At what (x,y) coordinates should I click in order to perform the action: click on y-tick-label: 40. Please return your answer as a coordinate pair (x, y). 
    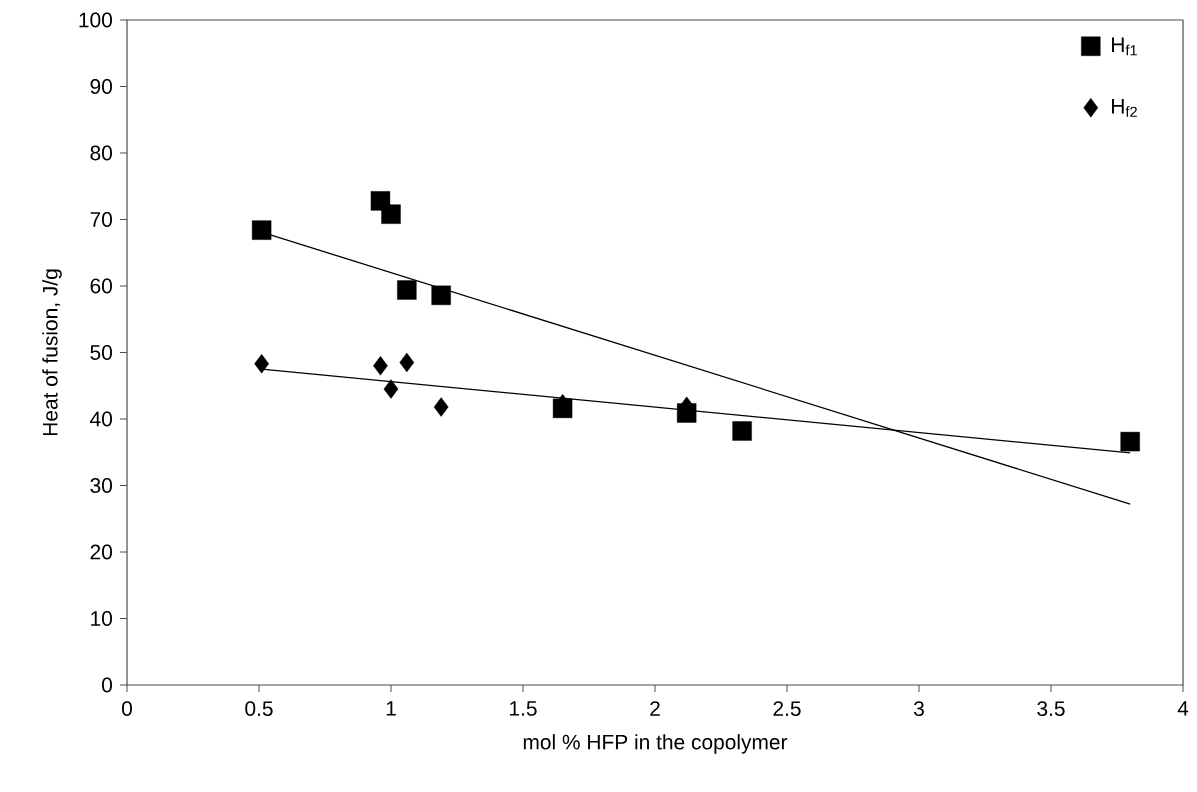
    Looking at the image, I should click on (101, 419).